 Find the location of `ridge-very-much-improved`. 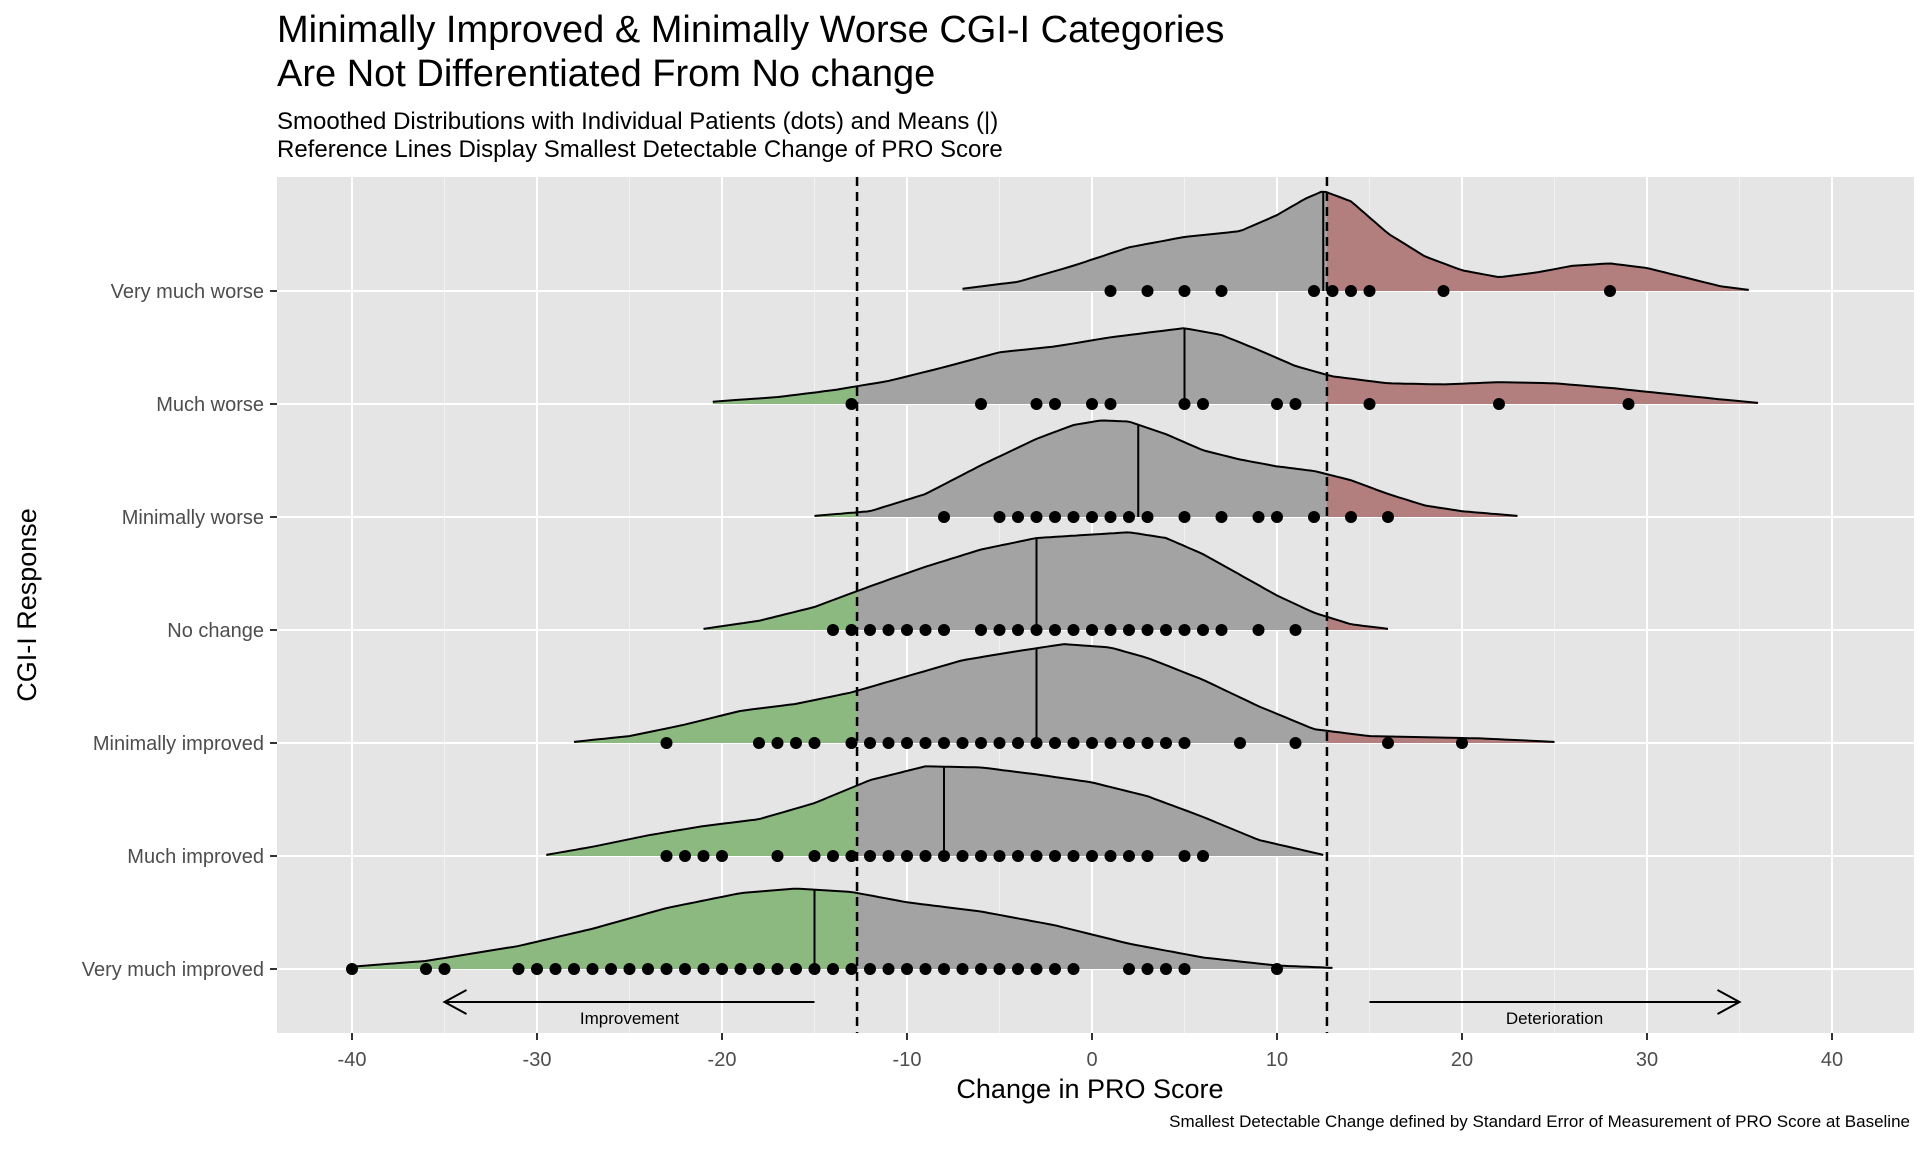

ridge-very-much-improved is located at coordinates (839, 931).